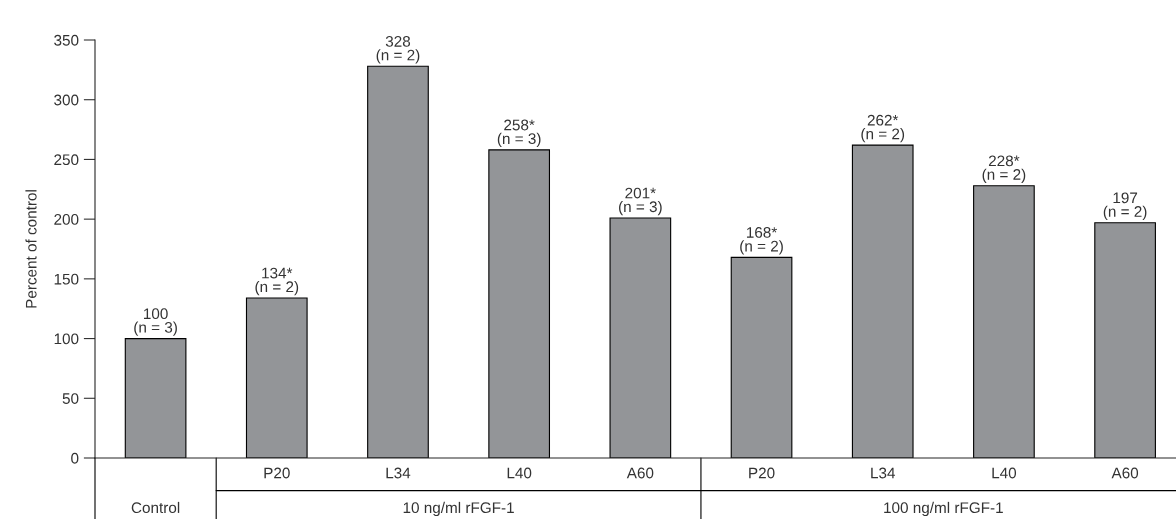 The width and height of the screenshot is (1176, 519). What do you see at coordinates (155, 322) in the screenshot?
I see `data-label: 100 (n = 3)` at bounding box center [155, 322].